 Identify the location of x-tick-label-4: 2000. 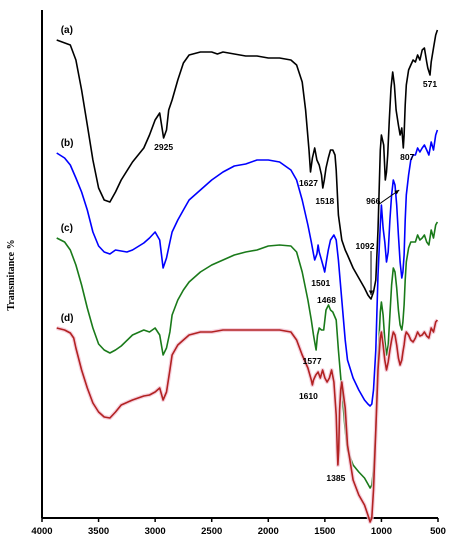
(268, 531).